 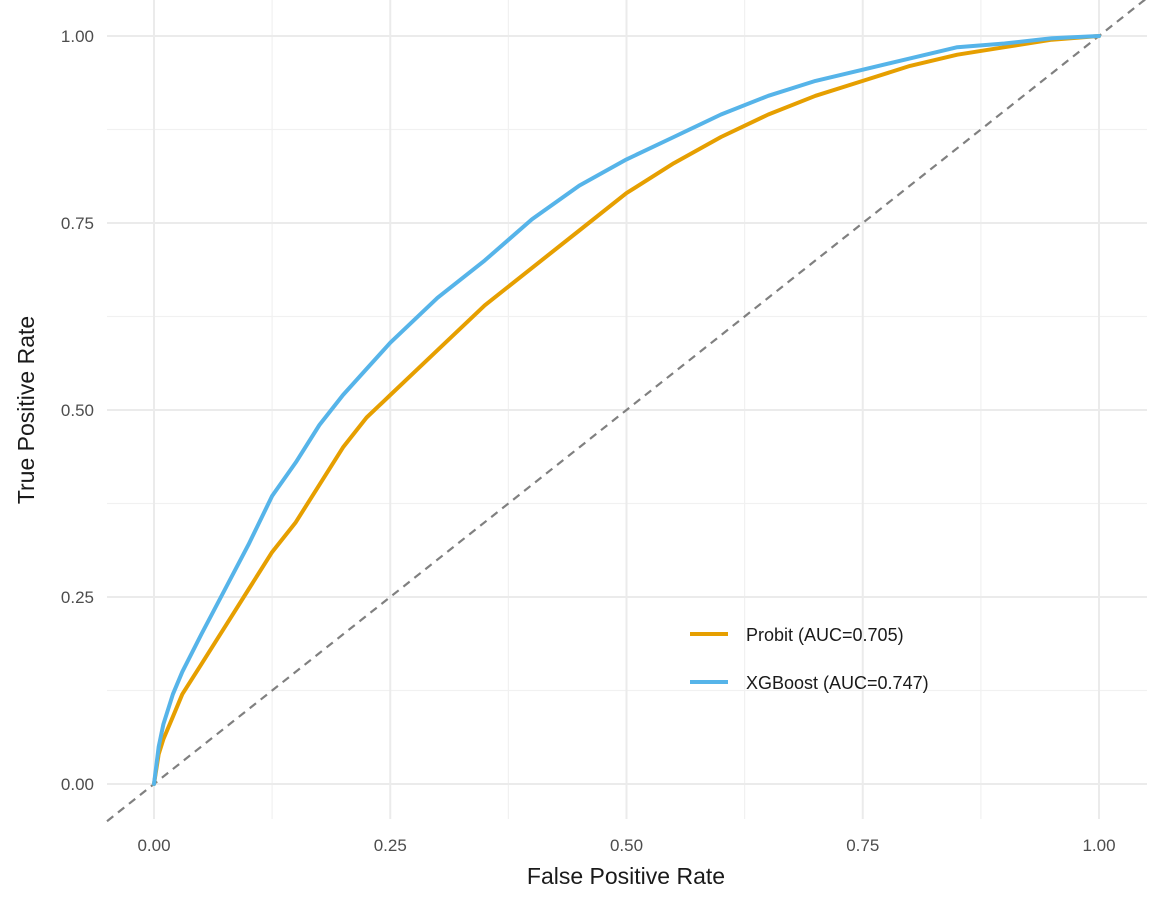 I want to click on y-tick-label: 0.25, so click(x=77, y=597).